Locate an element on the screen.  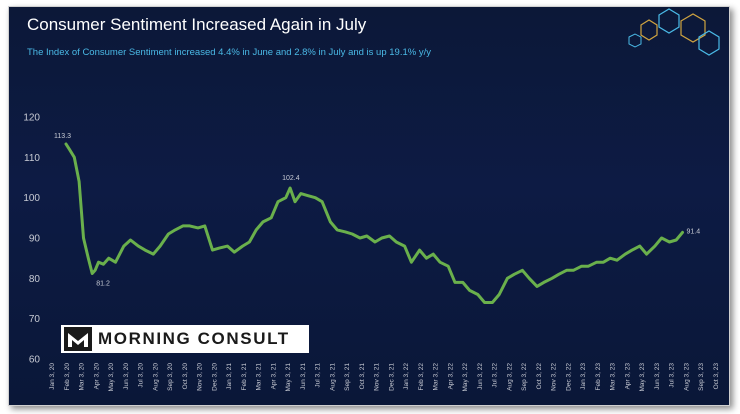
x-tick-label: Sep 3, 20 is located at coordinates (170, 377).